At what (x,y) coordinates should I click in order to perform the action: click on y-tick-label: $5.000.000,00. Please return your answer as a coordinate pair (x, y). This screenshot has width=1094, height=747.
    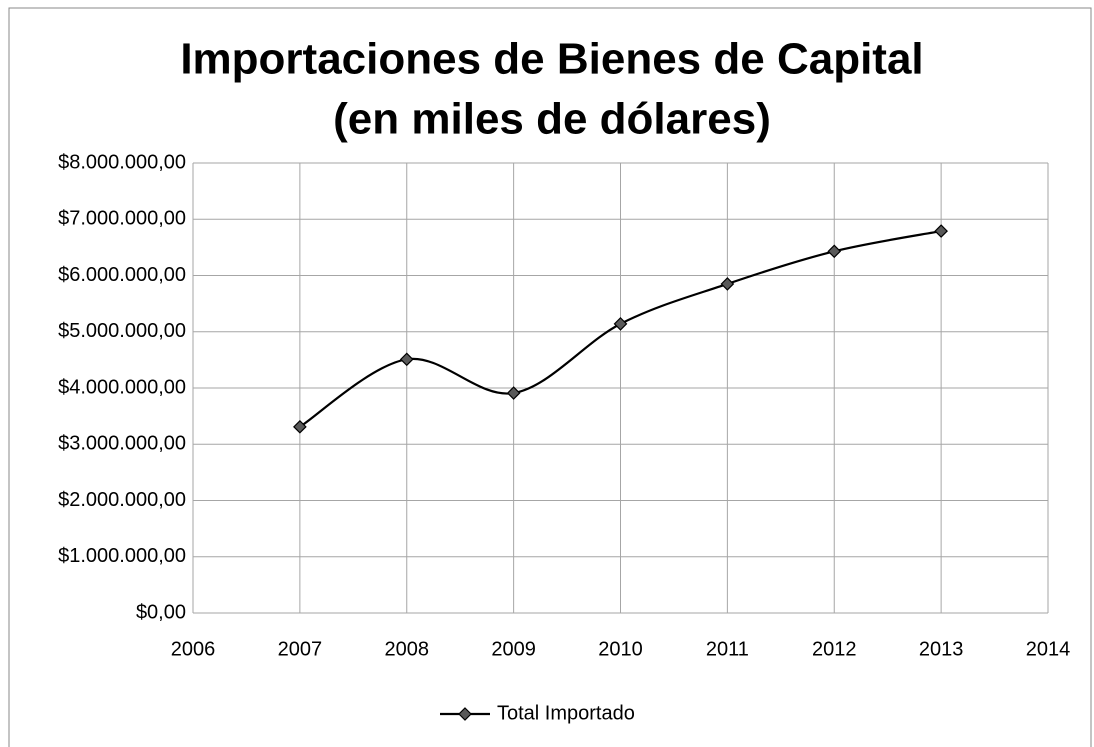
    Looking at the image, I should click on (122, 331).